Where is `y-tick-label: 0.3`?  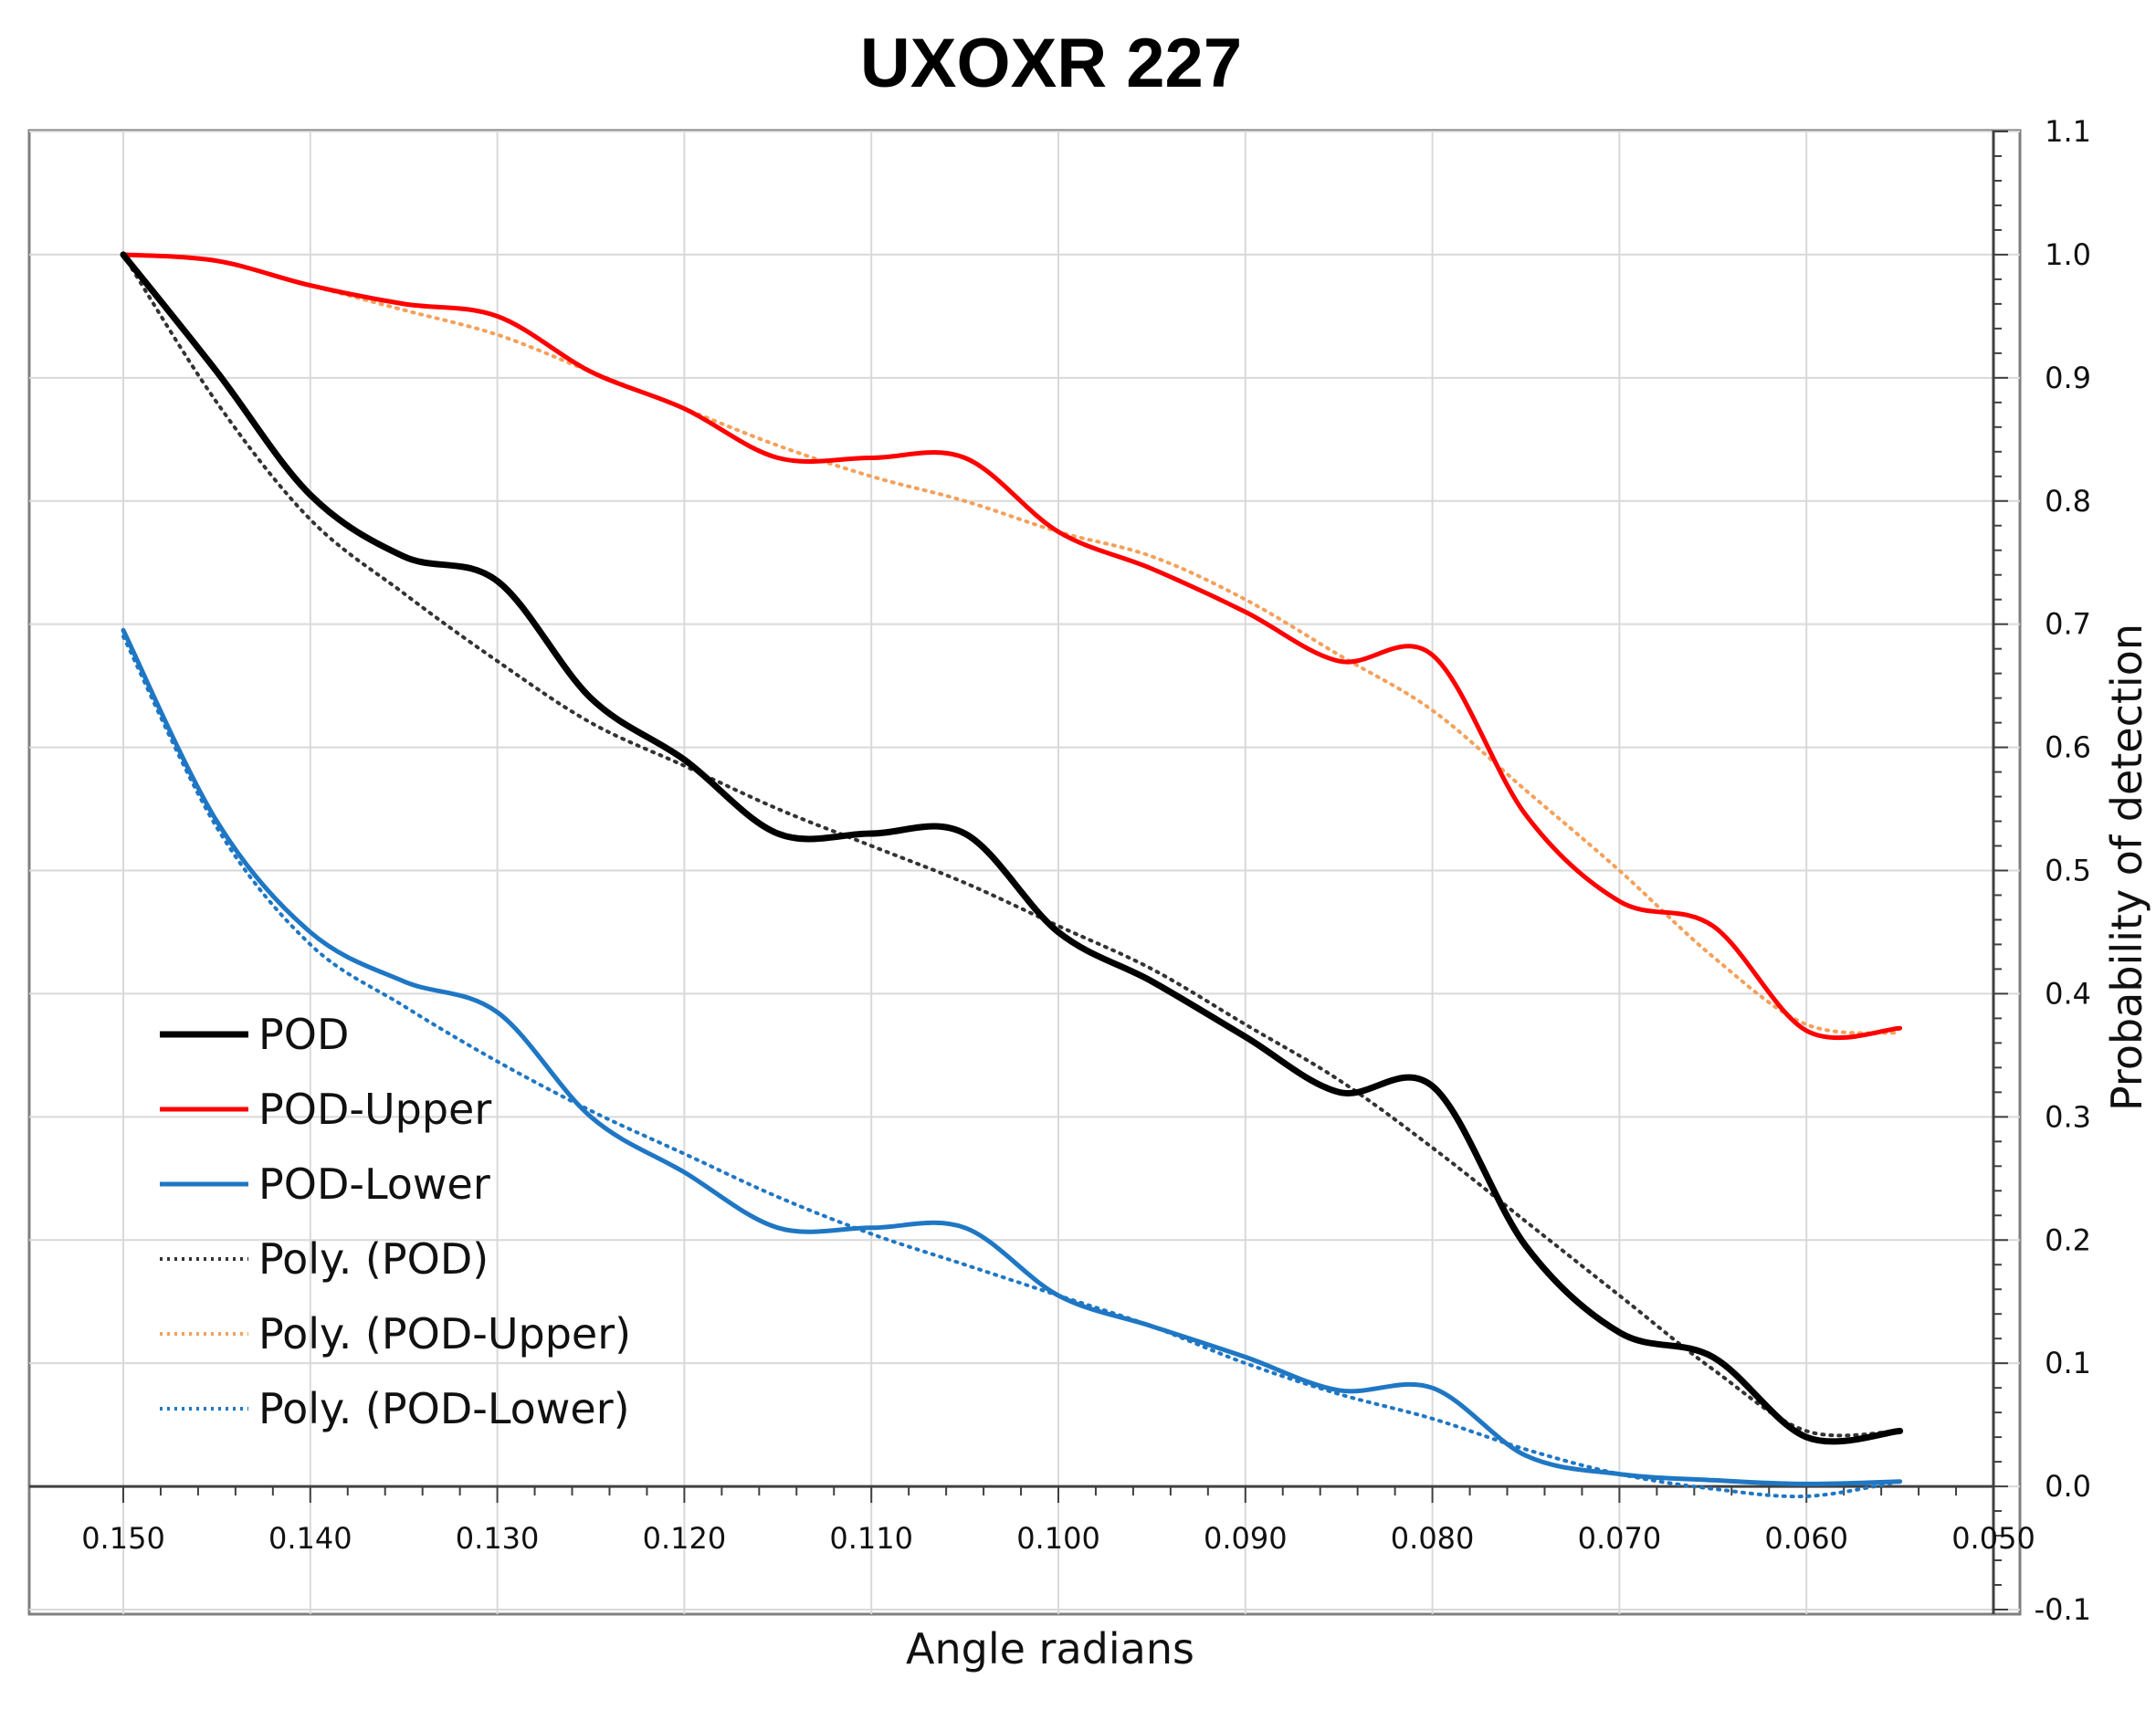 y-tick-label: 0.3 is located at coordinates (2068, 1116).